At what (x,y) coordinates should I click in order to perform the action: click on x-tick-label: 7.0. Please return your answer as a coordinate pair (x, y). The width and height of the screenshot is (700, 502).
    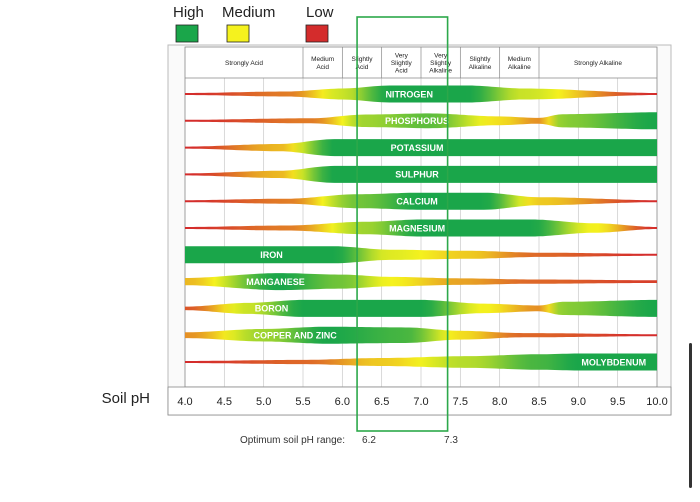
    Looking at the image, I should click on (420, 402).